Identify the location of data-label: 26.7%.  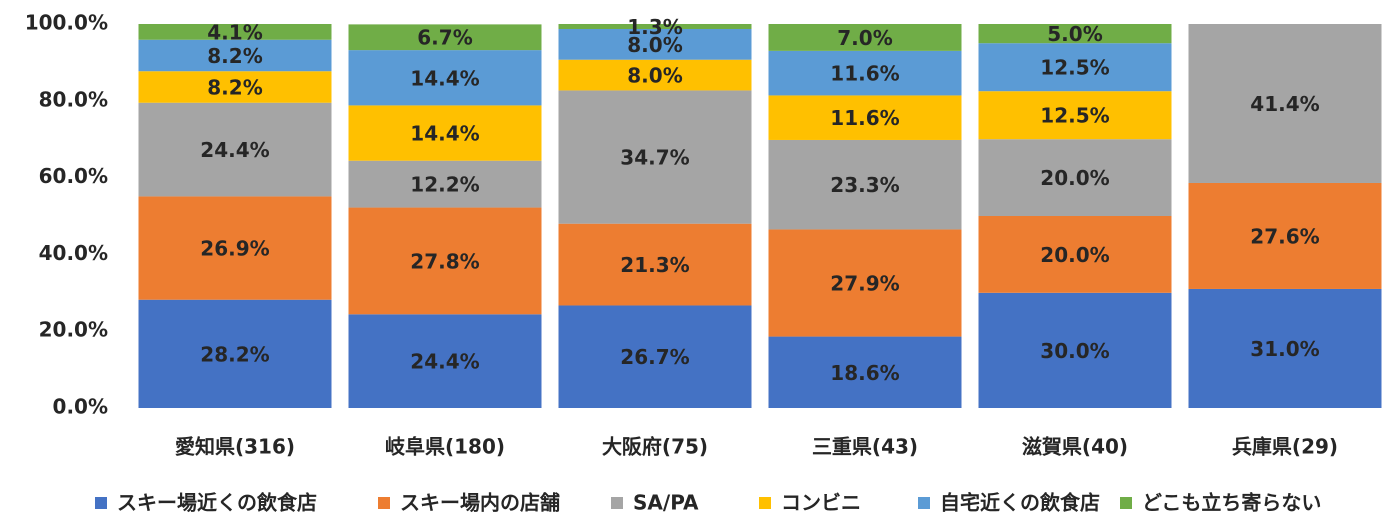
(654, 357).